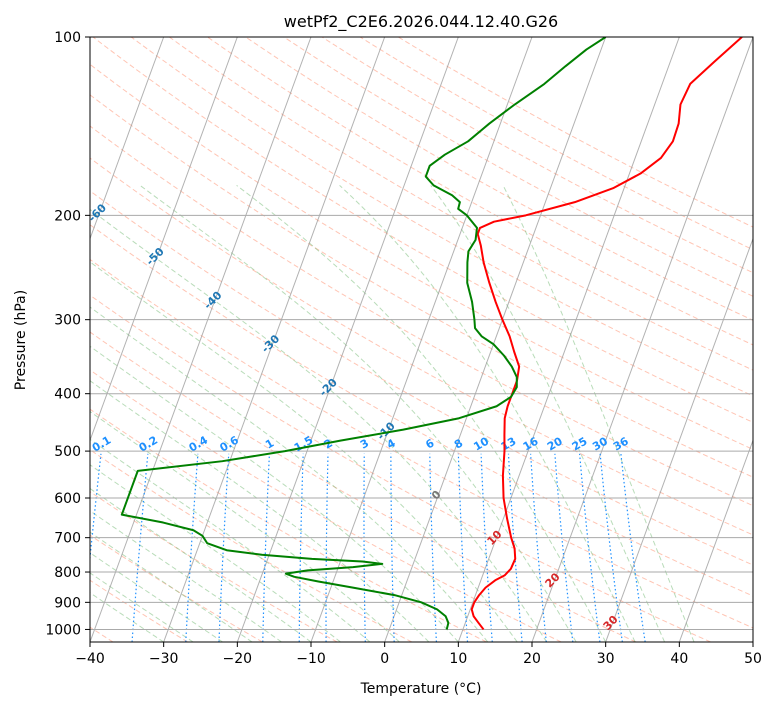  What do you see at coordinates (67, 38) in the screenshot?
I see `y-tick-label: 100` at bounding box center [67, 38].